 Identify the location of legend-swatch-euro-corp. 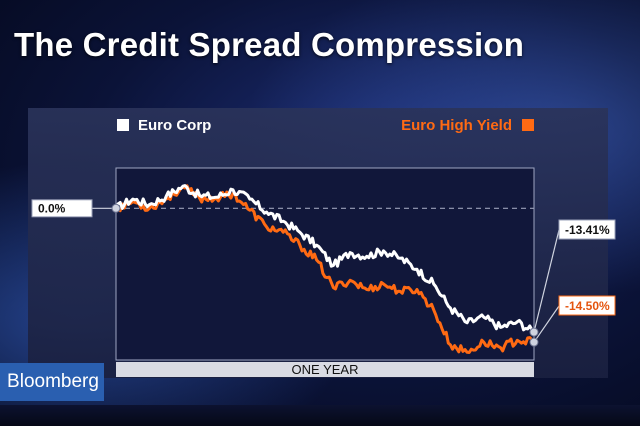
(123, 125).